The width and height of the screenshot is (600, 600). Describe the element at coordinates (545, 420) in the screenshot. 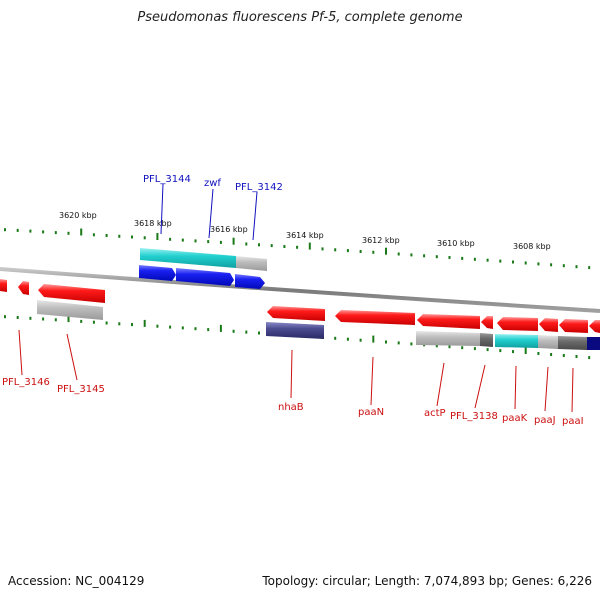

I see `gene-label-paaJ: paaJ` at that location.